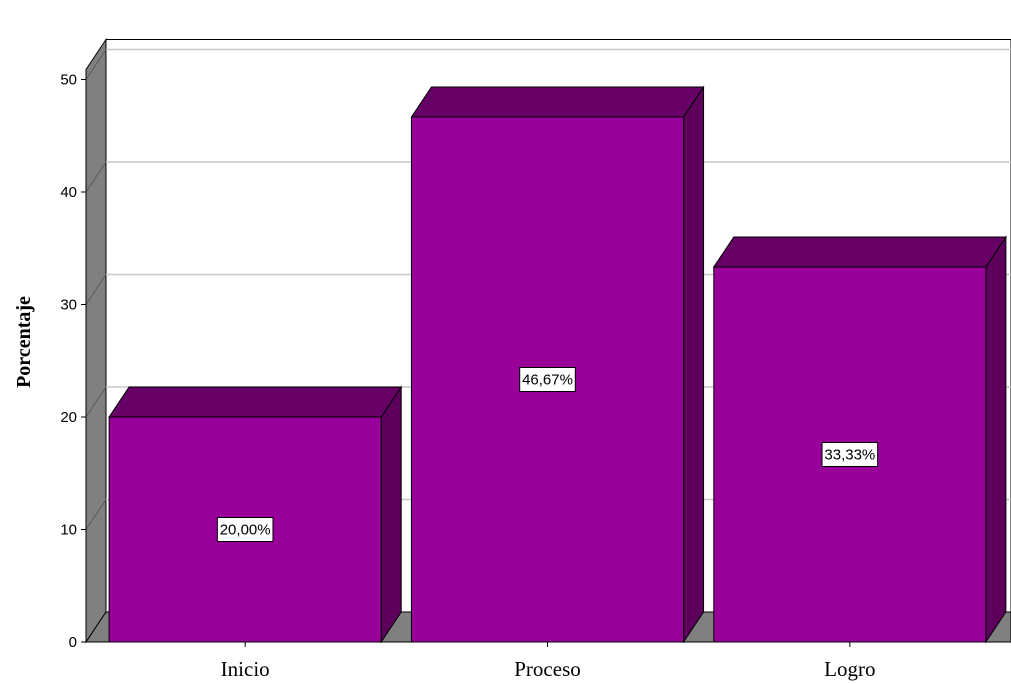 Image resolution: width=1011 pixels, height=684 pixels. What do you see at coordinates (24, 342) in the screenshot?
I see `y-axis-title: Porcentaje` at bounding box center [24, 342].